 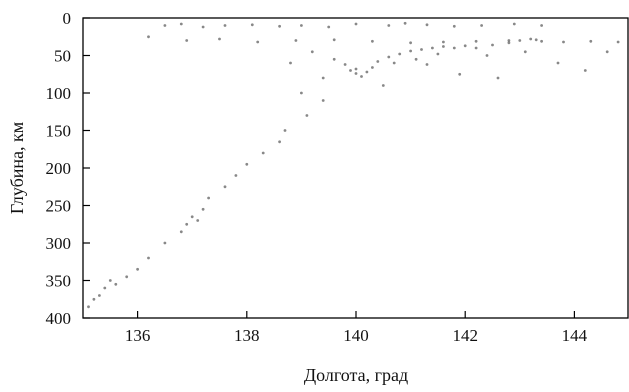 I want to click on y-tick-label: 100, so click(x=59, y=93).